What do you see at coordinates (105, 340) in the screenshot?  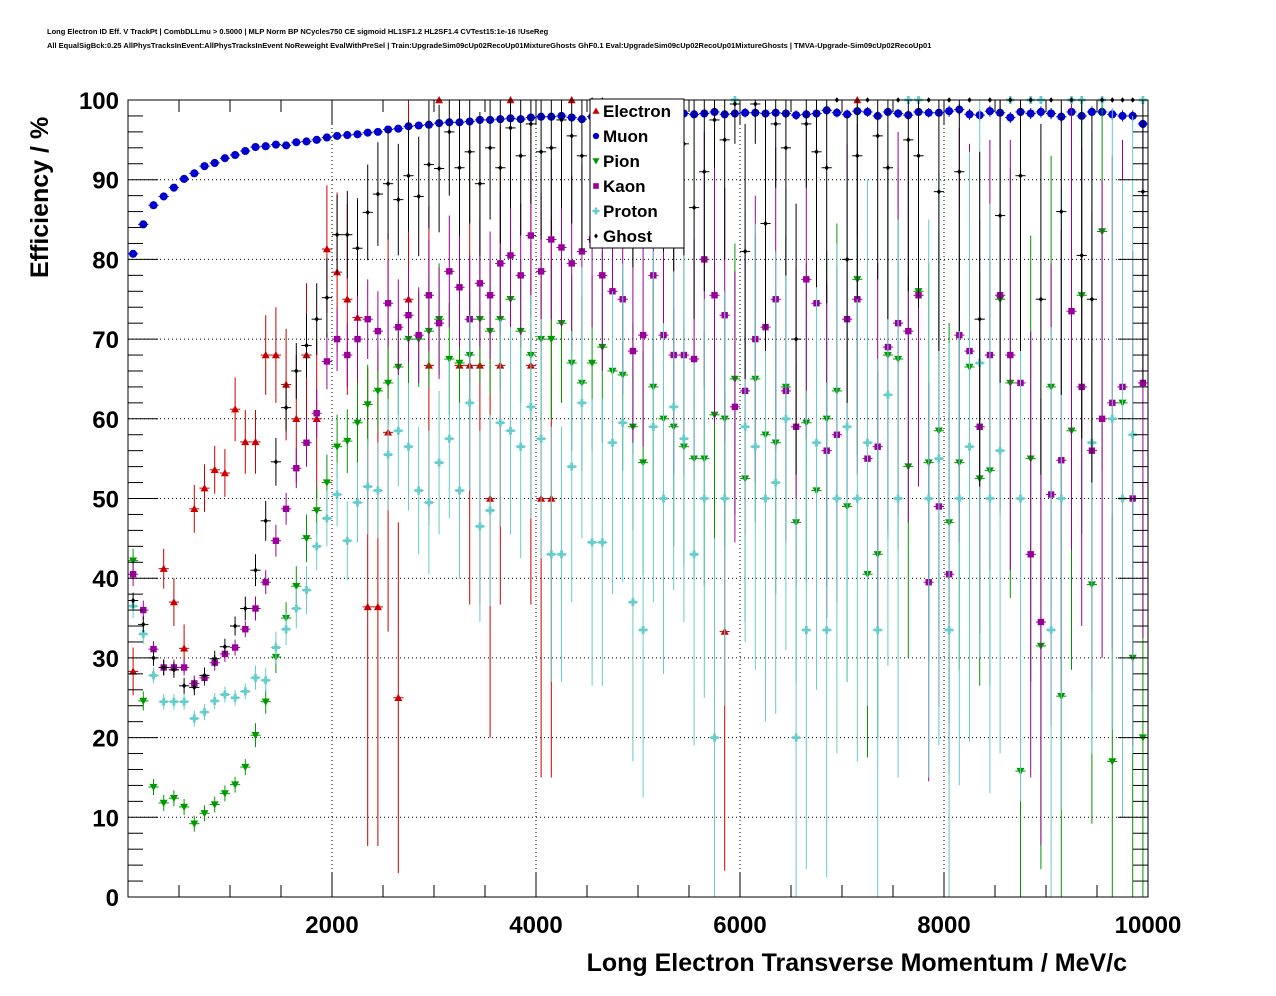 I see `y-tick-label: 70` at bounding box center [105, 340].